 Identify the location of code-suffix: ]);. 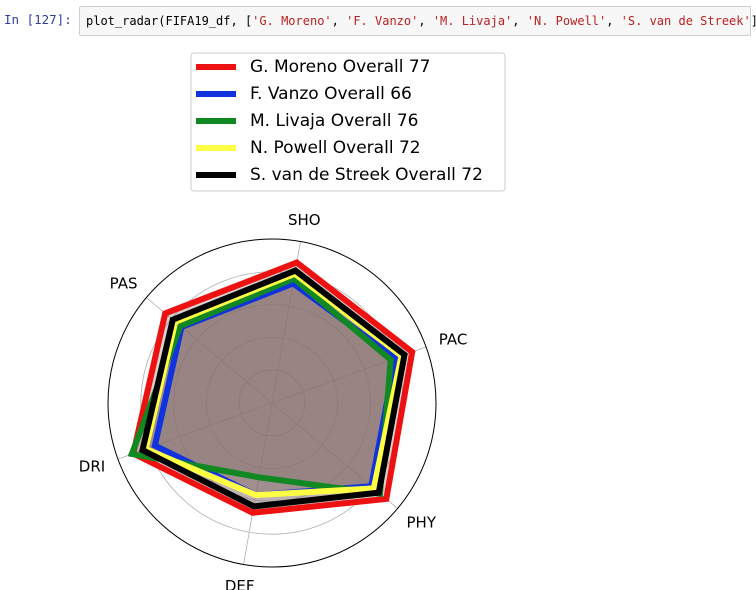
(753, 21).